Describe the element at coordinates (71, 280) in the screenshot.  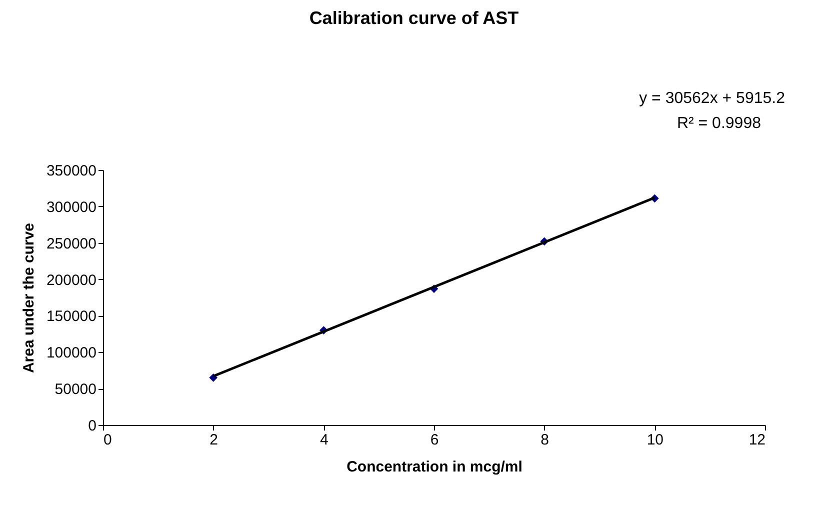
I see `y-tick-label: 200000` at that location.